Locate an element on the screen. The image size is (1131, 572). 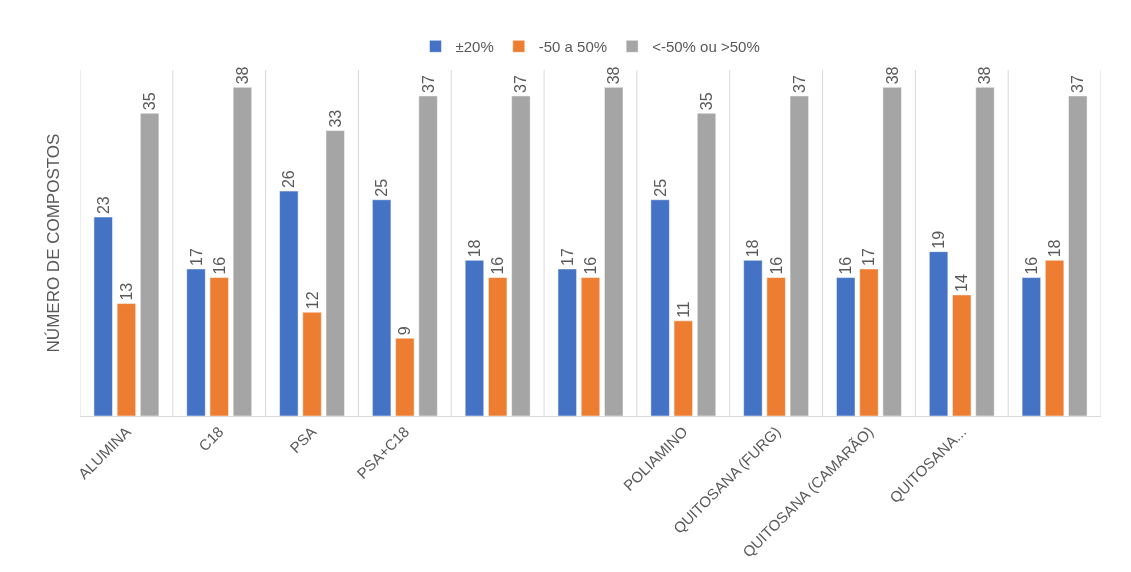
x-tick-label: C18 is located at coordinates (211, 438).